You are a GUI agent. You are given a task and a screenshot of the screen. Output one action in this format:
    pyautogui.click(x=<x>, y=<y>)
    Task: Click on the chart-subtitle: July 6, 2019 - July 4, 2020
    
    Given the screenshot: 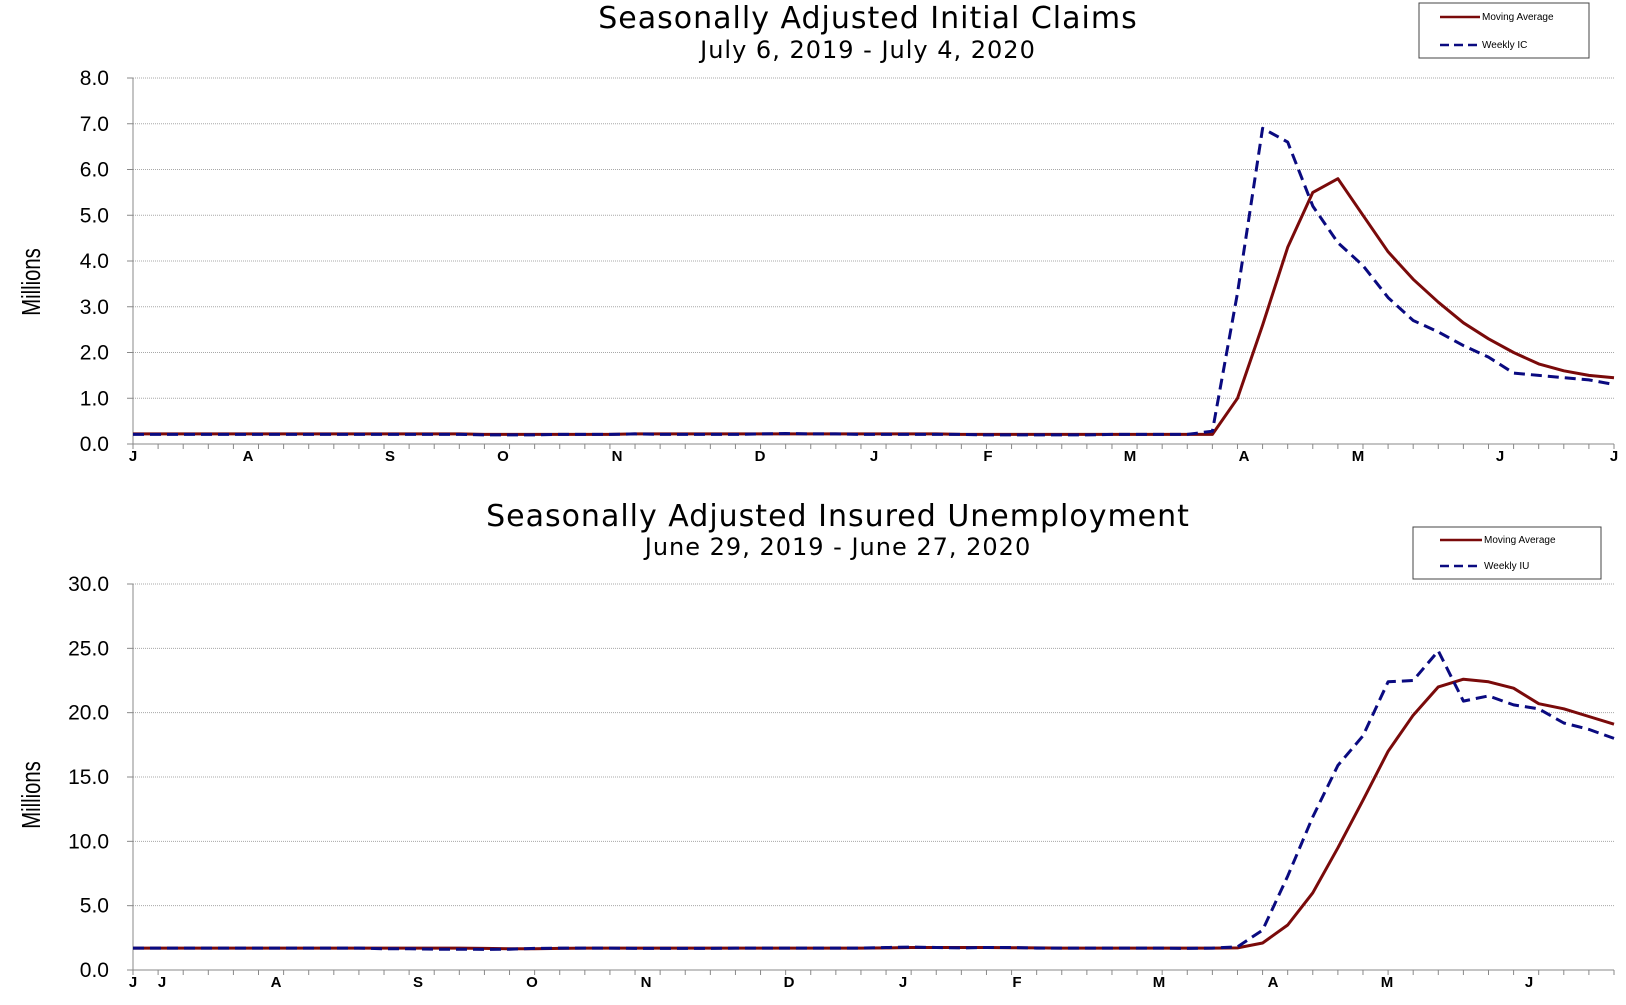 What is the action you would take?
    pyautogui.click(x=867, y=50)
    